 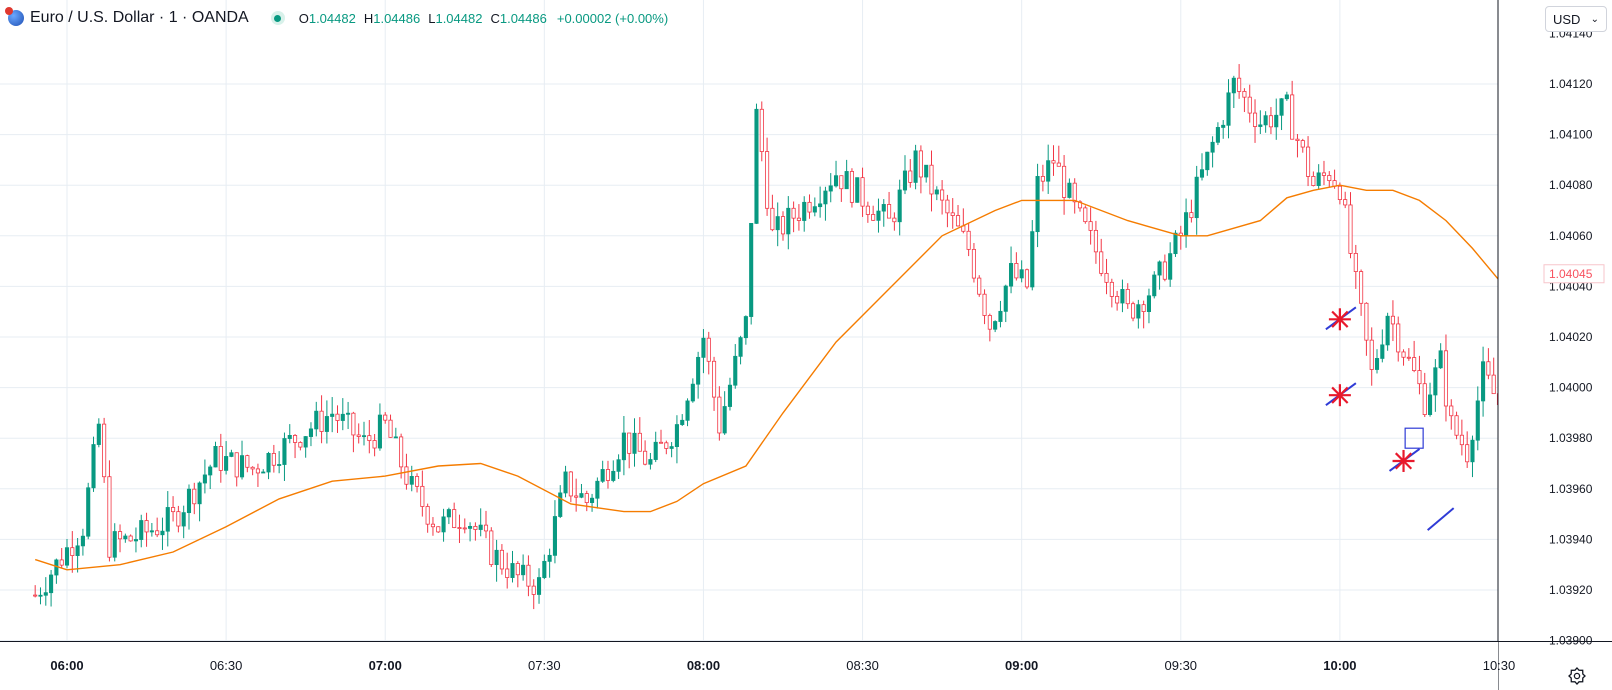 I want to click on time-tick-label: 08:00, so click(x=703, y=665).